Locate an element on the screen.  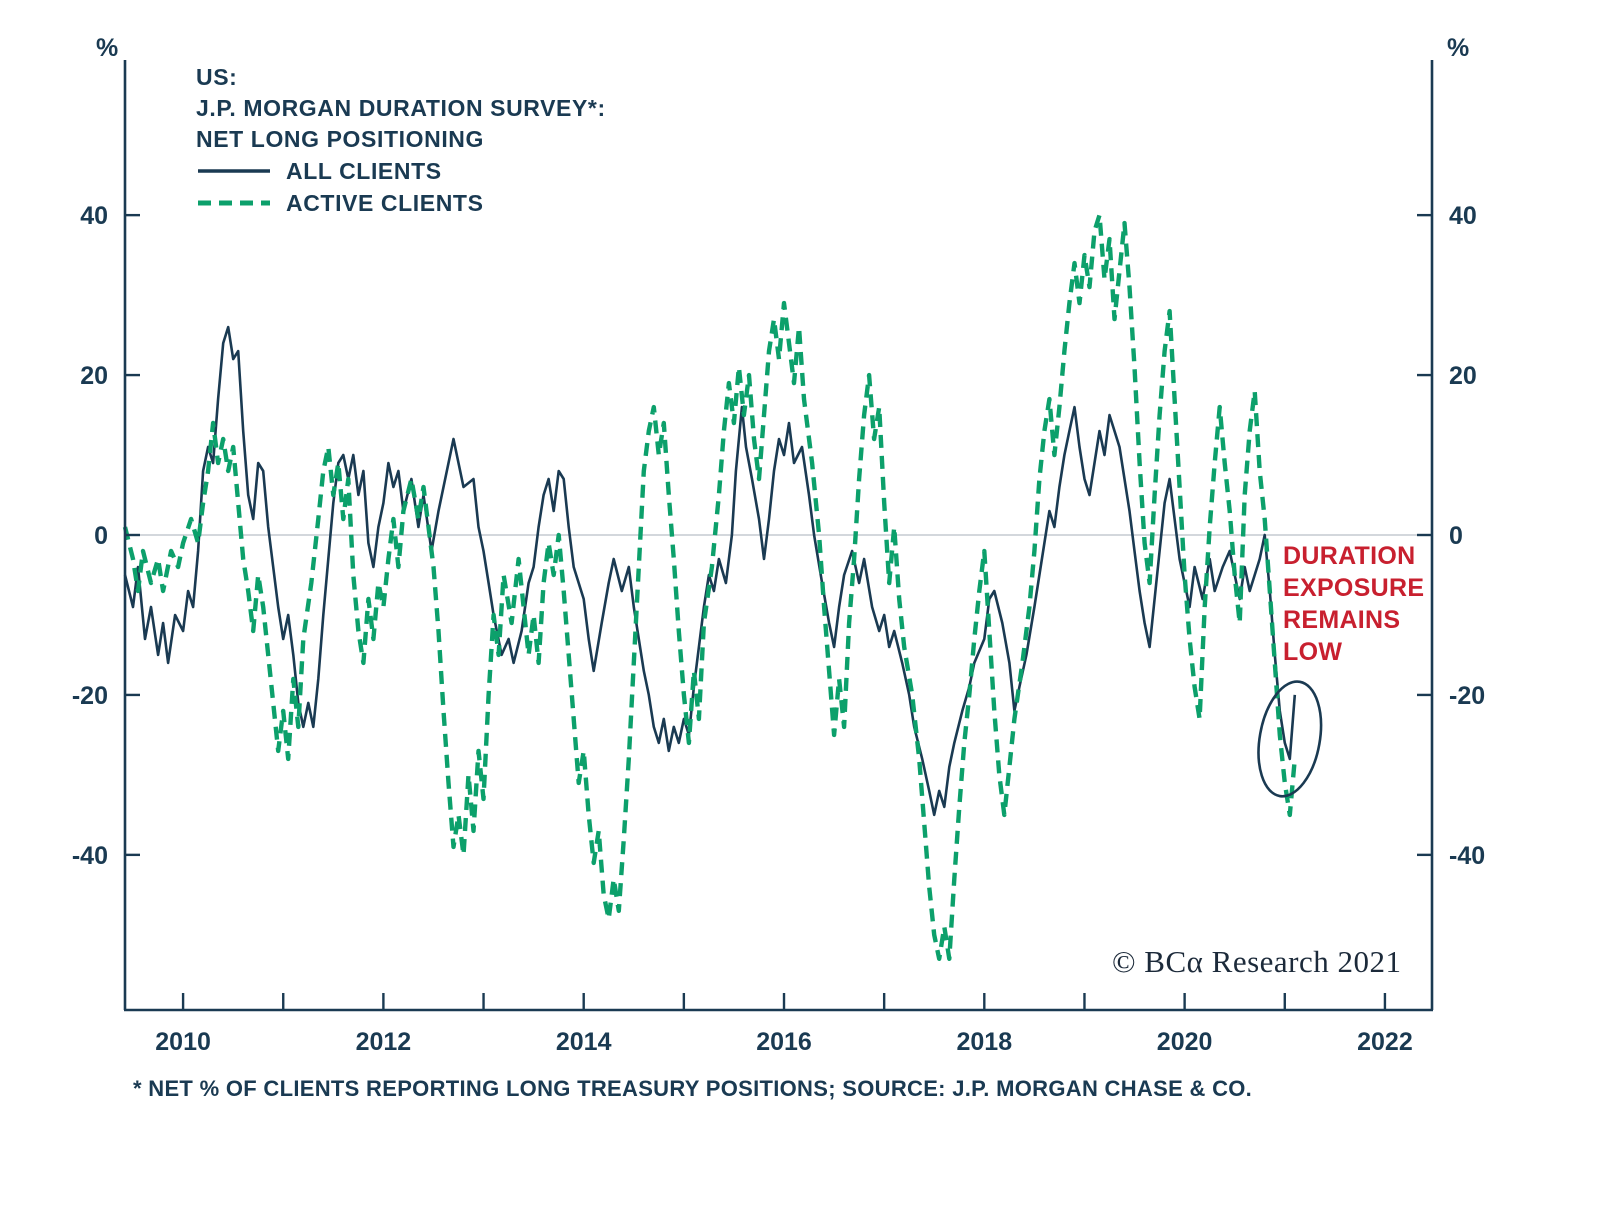
svg-text: 2014 is located at coordinates (584, 1042).